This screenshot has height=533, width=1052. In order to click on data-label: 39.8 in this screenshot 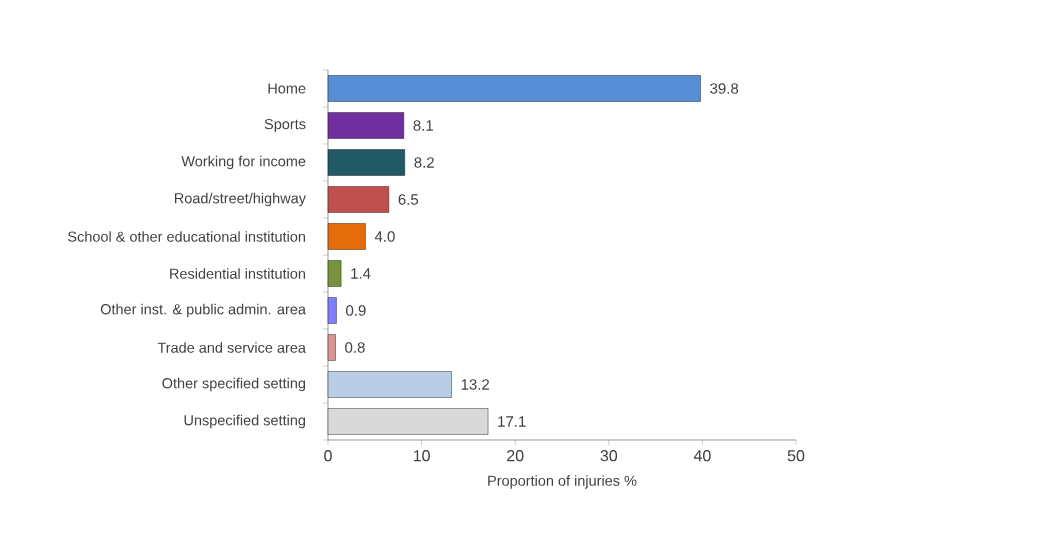, I will do `click(724, 88)`.